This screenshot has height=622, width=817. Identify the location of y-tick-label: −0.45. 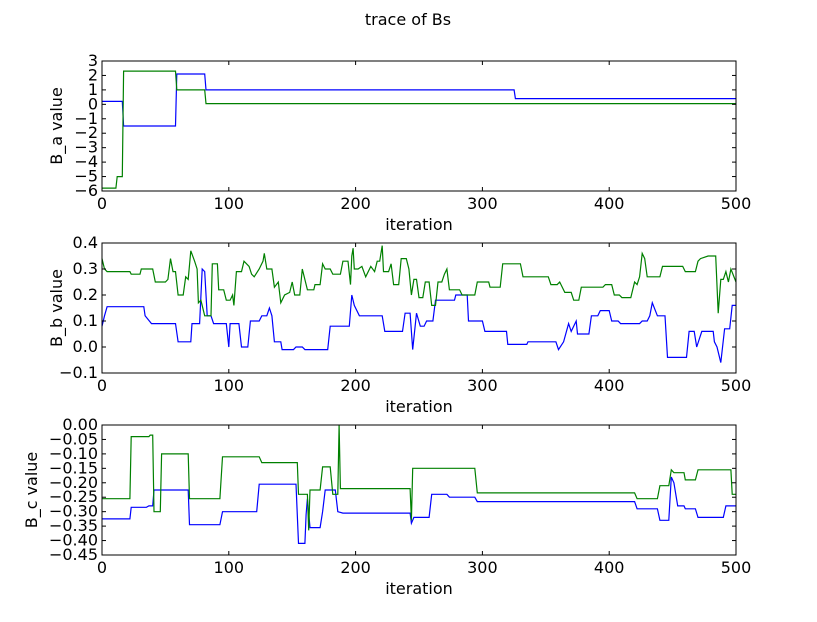
(73, 554).